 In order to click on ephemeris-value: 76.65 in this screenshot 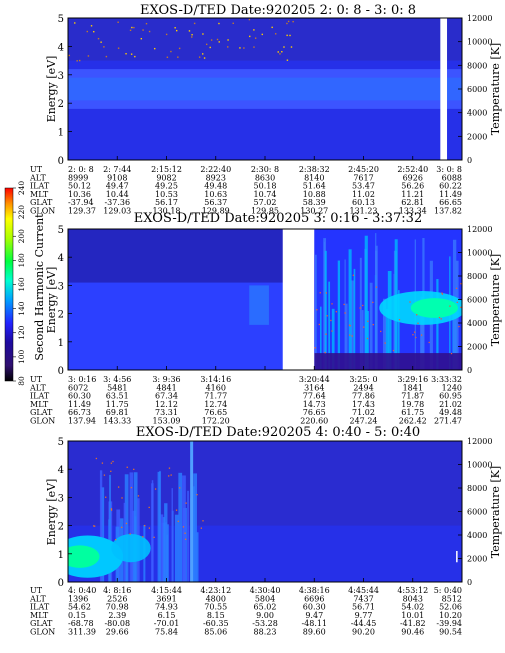, I will do `click(215, 412)`.